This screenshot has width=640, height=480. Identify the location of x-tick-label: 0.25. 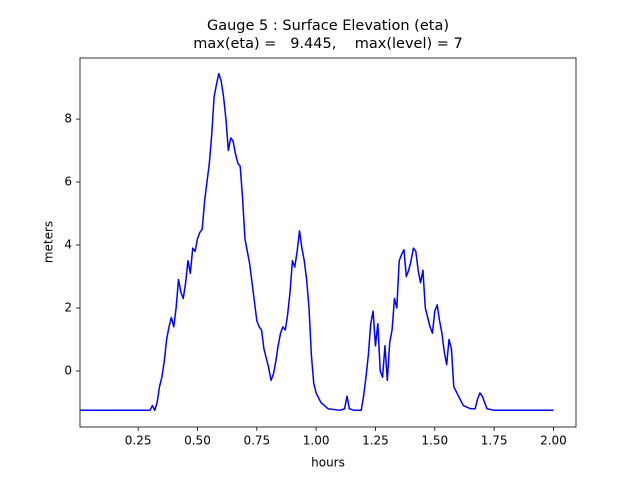
(138, 441).